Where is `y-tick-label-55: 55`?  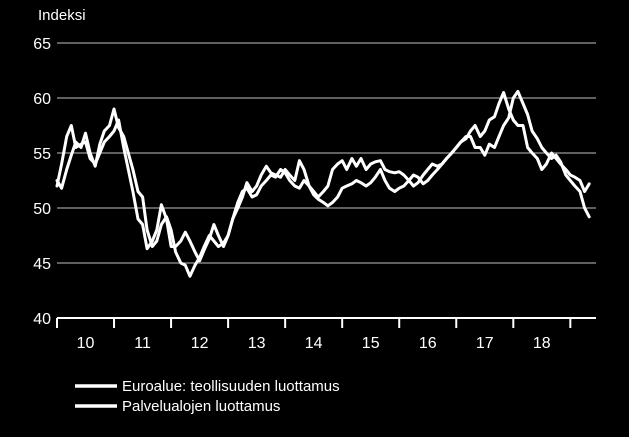
y-tick-label-55: 55 is located at coordinates (42, 154).